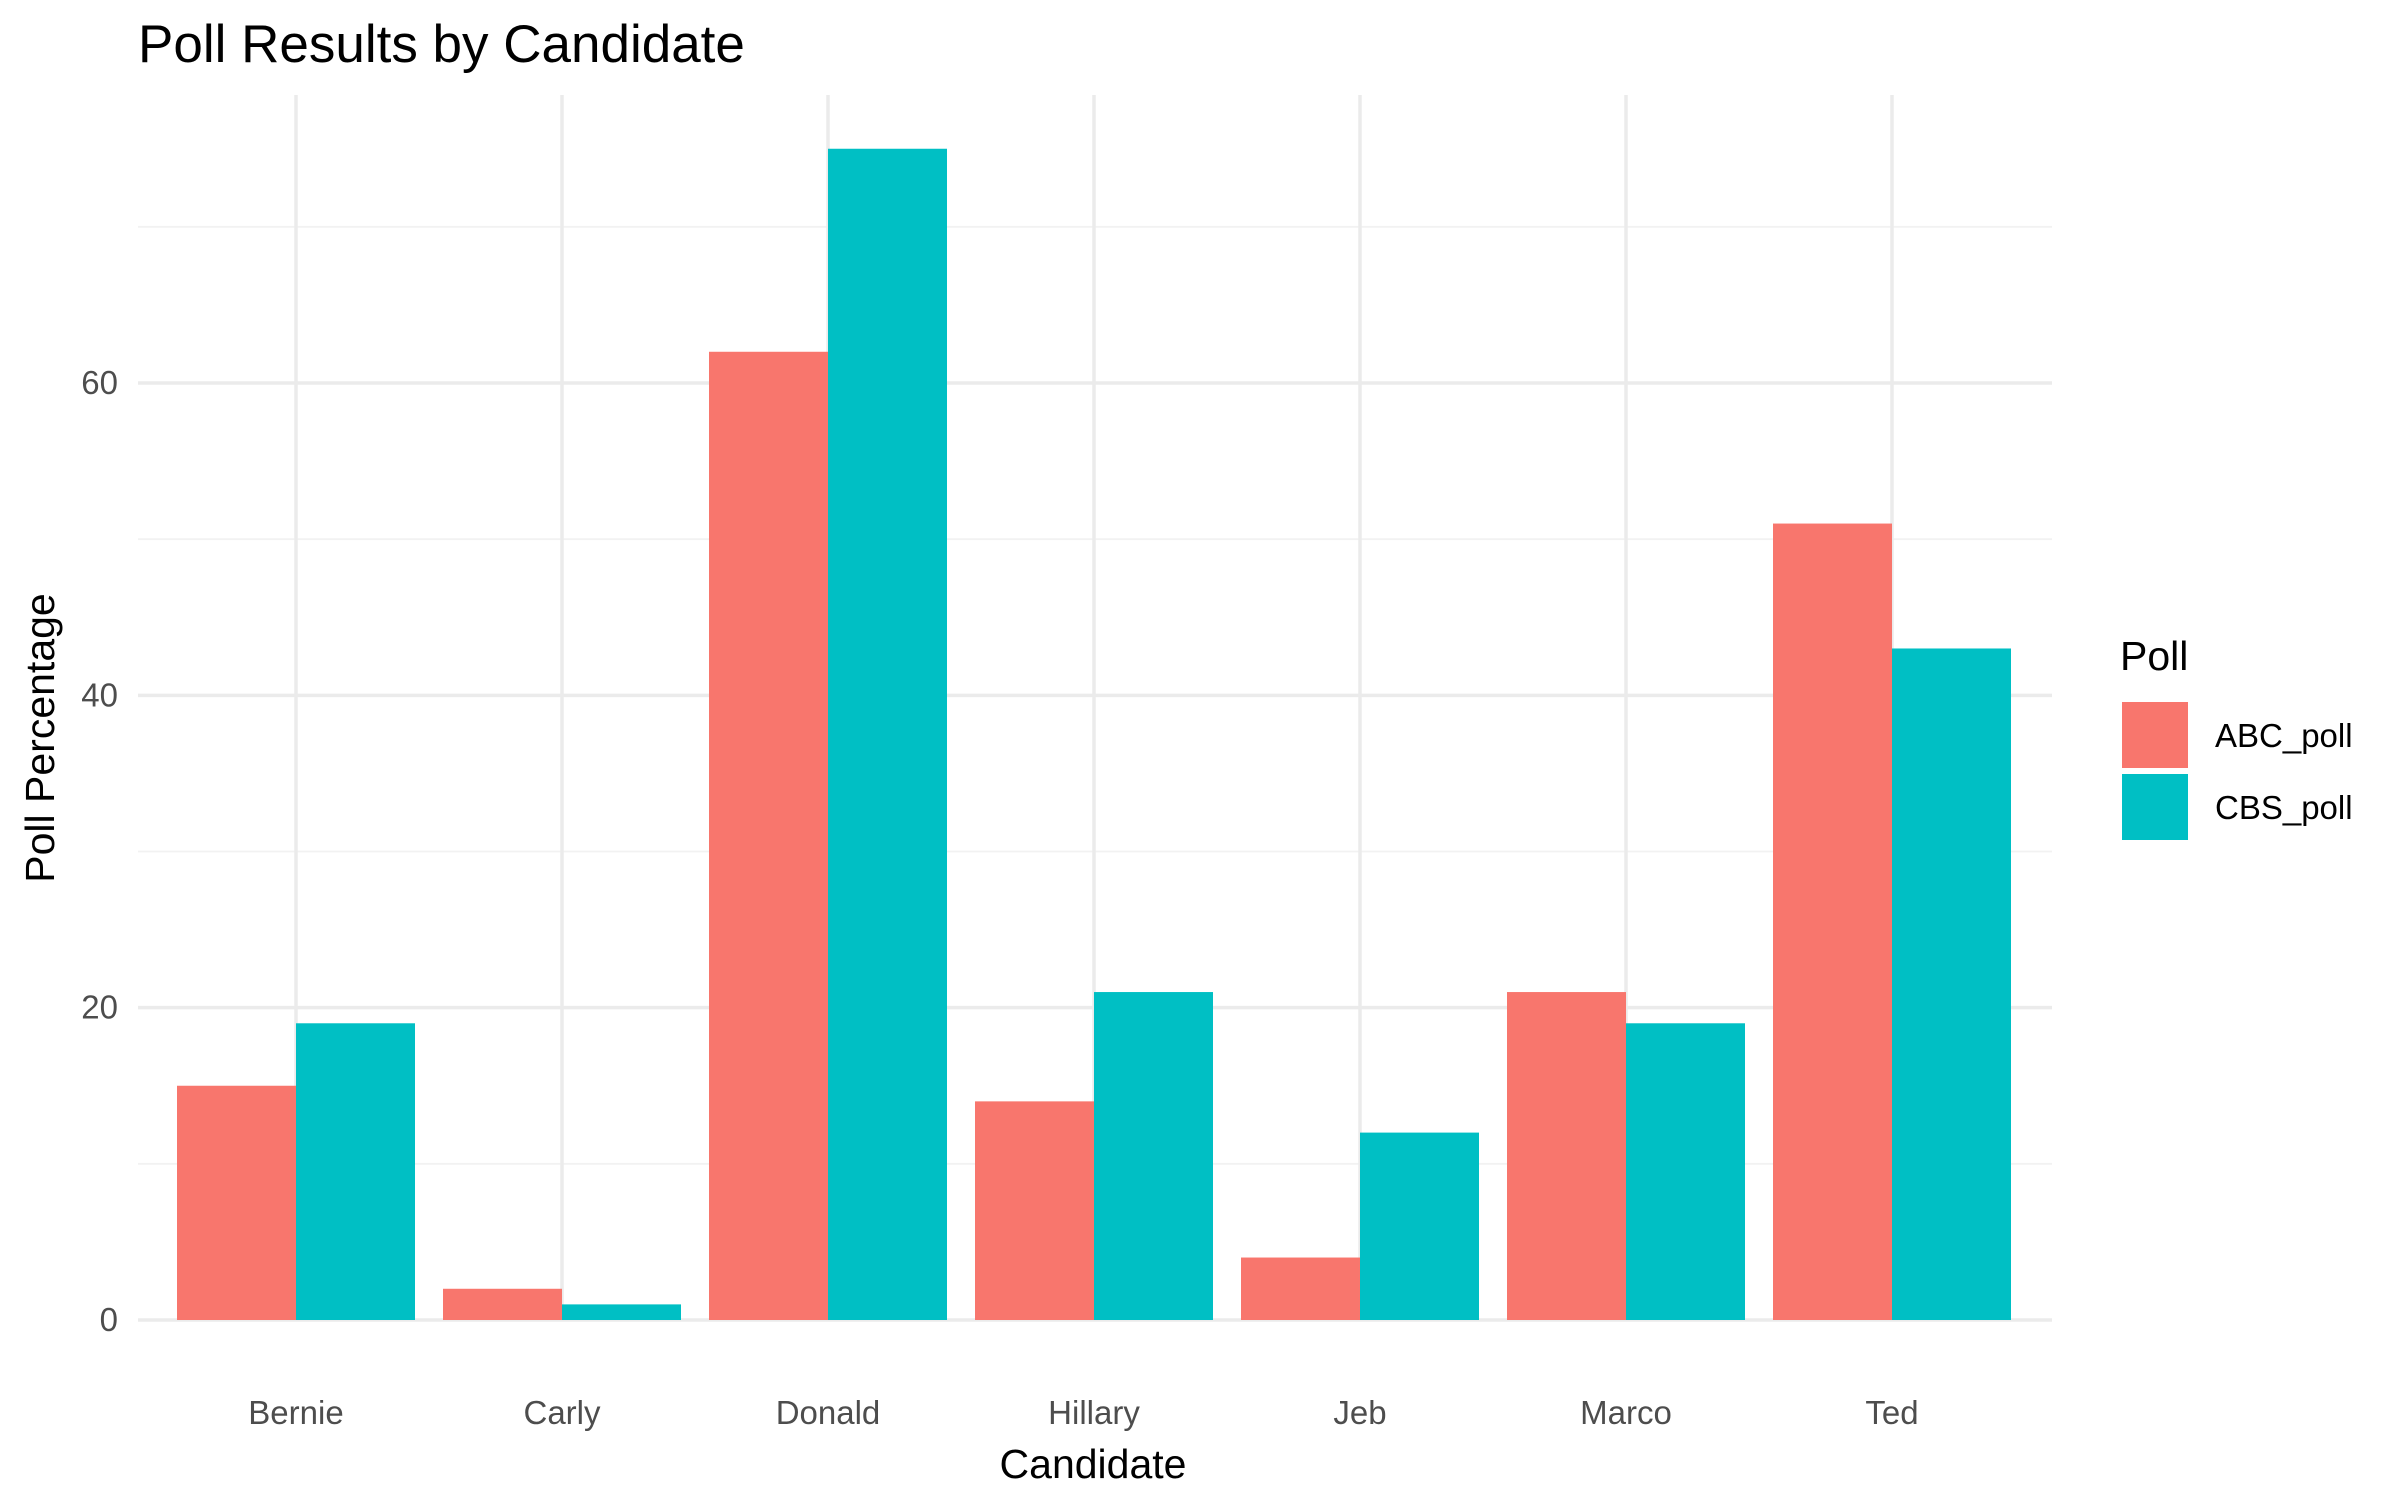  I want to click on x-tick-label: Jeb, so click(1359, 1412).